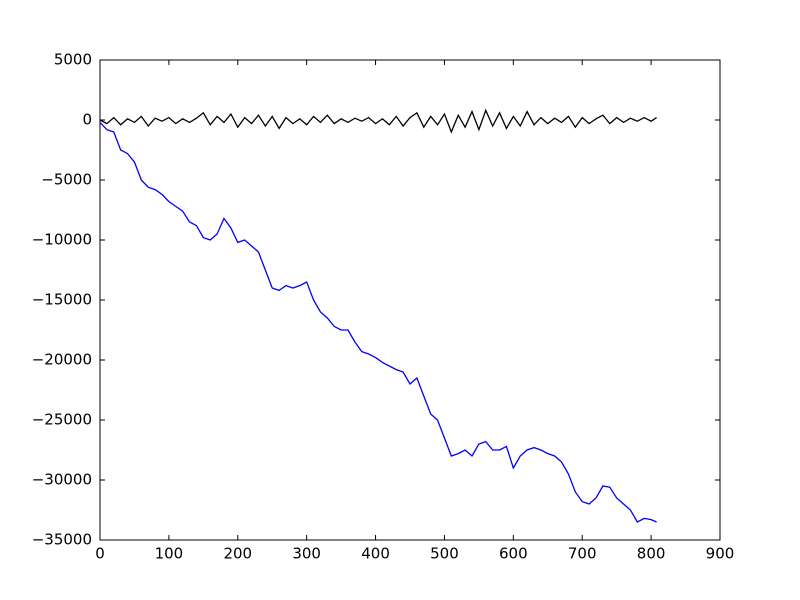  What do you see at coordinates (378, 121) in the screenshot?
I see `series-line` at bounding box center [378, 121].